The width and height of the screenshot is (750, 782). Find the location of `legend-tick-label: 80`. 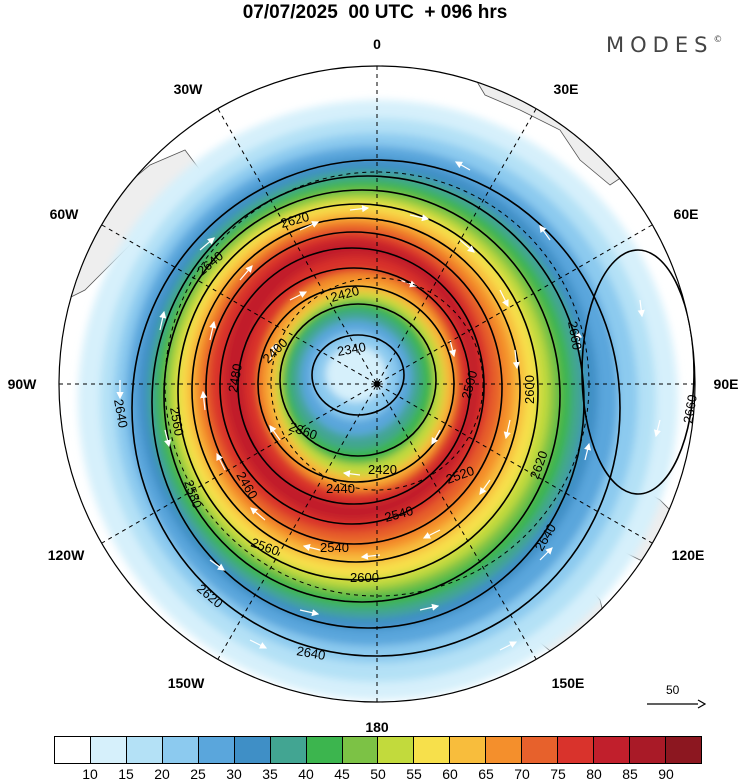

legend-tick-label: 80 is located at coordinates (594, 774).